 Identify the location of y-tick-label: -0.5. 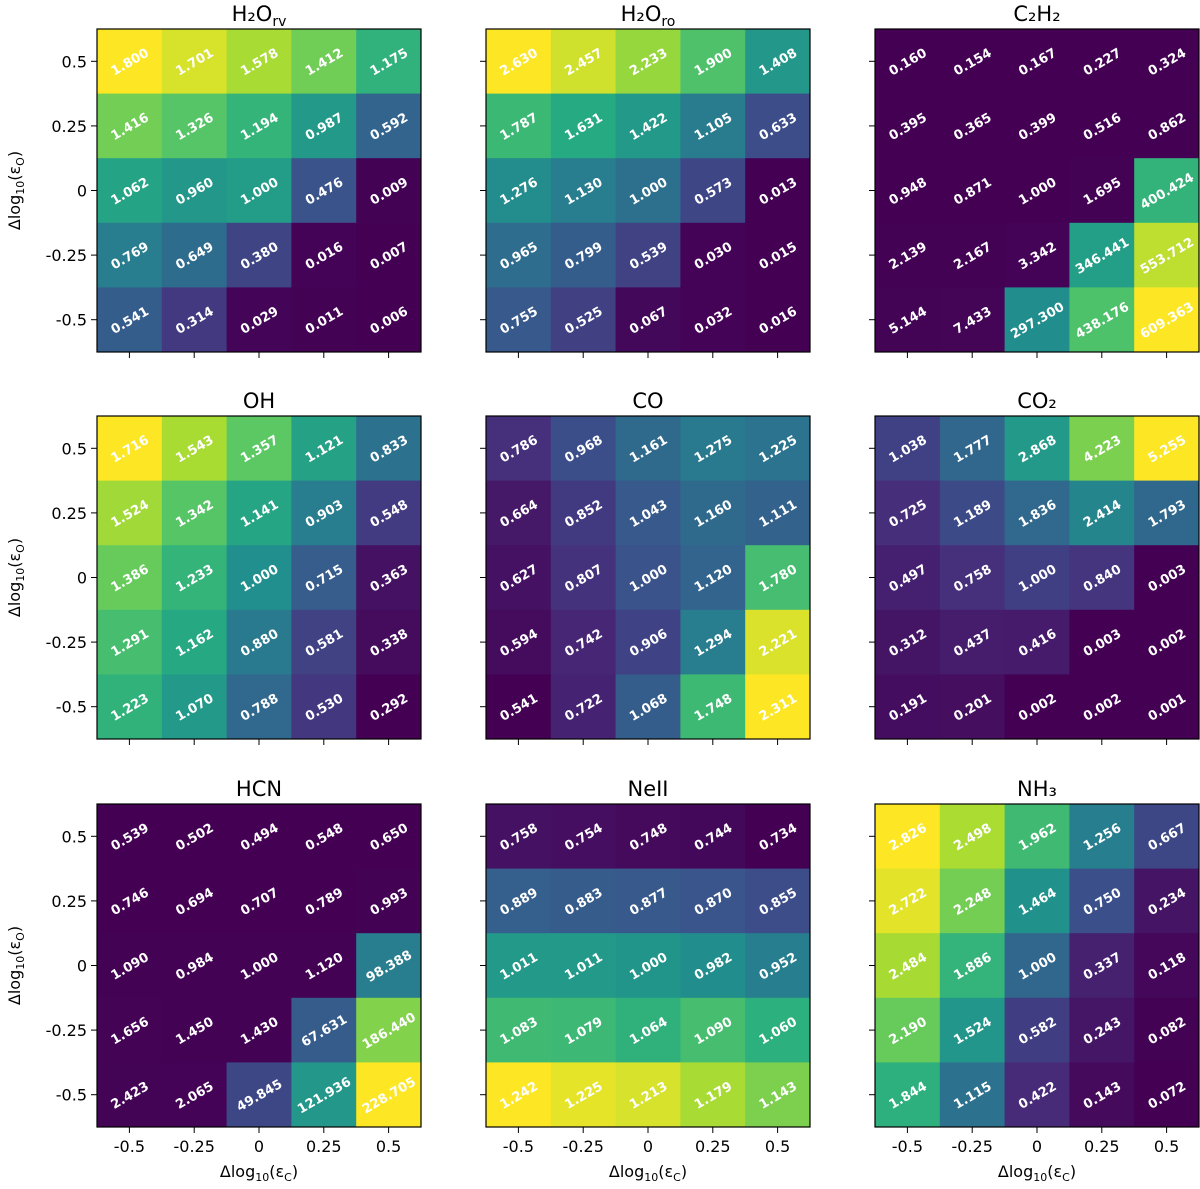
(71, 320).